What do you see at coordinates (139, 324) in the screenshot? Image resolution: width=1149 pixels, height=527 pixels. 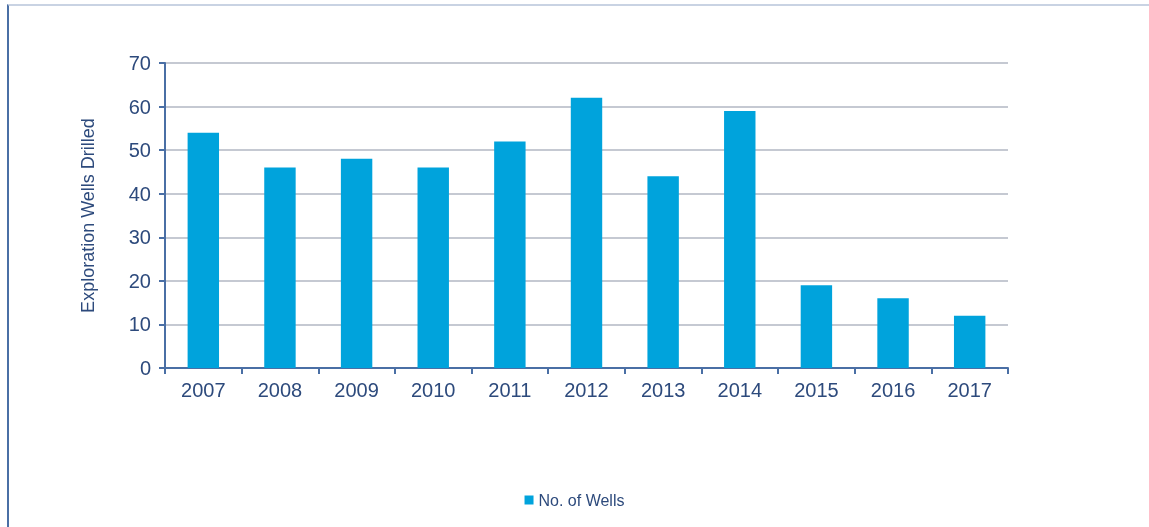 I see `y-tick-label: 10` at bounding box center [139, 324].